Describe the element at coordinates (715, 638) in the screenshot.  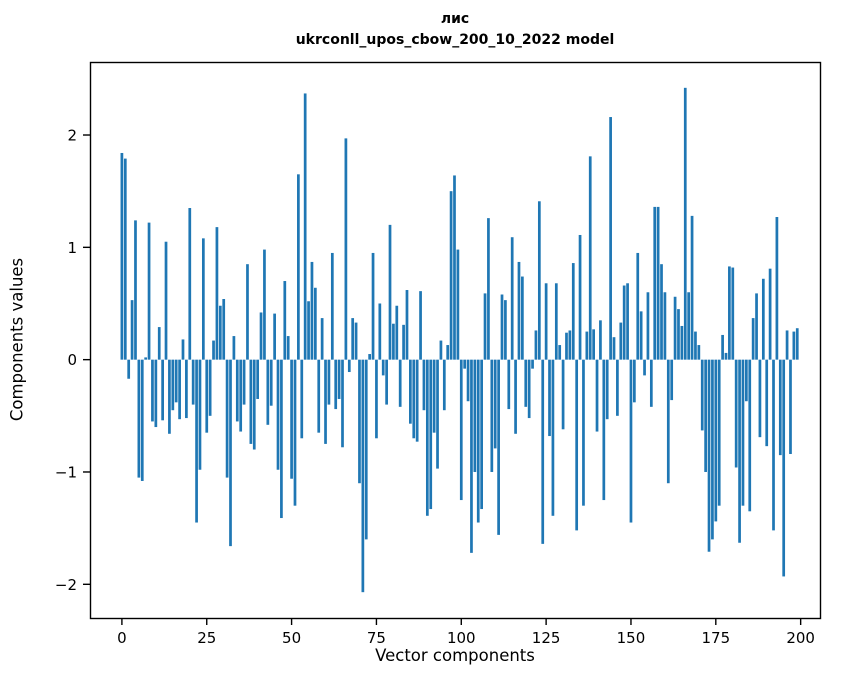
I see `x-tick-label: 175` at that location.